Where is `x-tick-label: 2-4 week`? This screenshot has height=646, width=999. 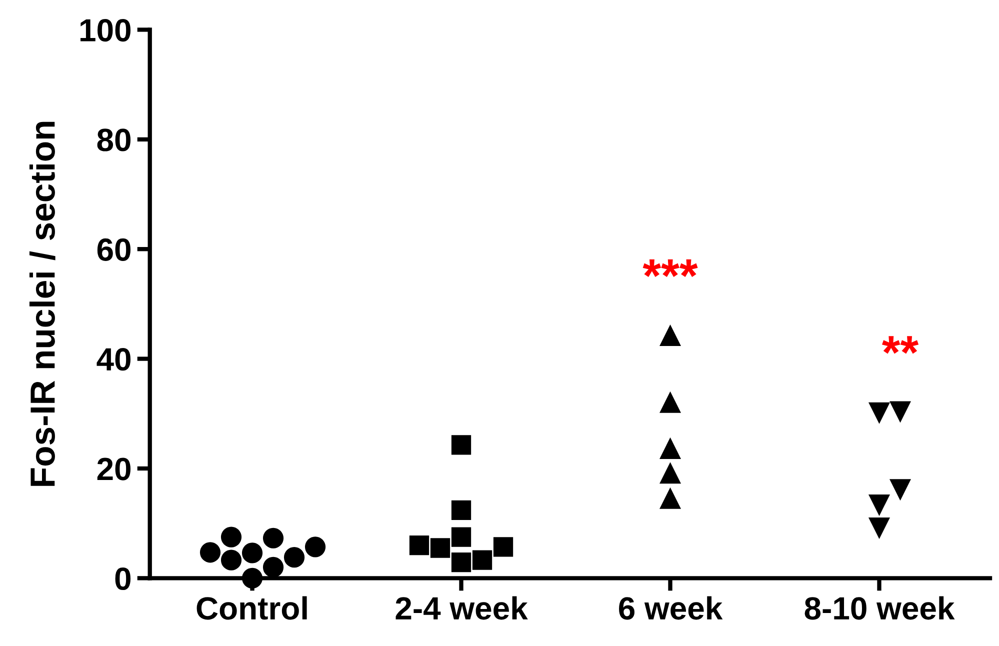 x-tick-label: 2-4 week is located at coordinates (462, 608).